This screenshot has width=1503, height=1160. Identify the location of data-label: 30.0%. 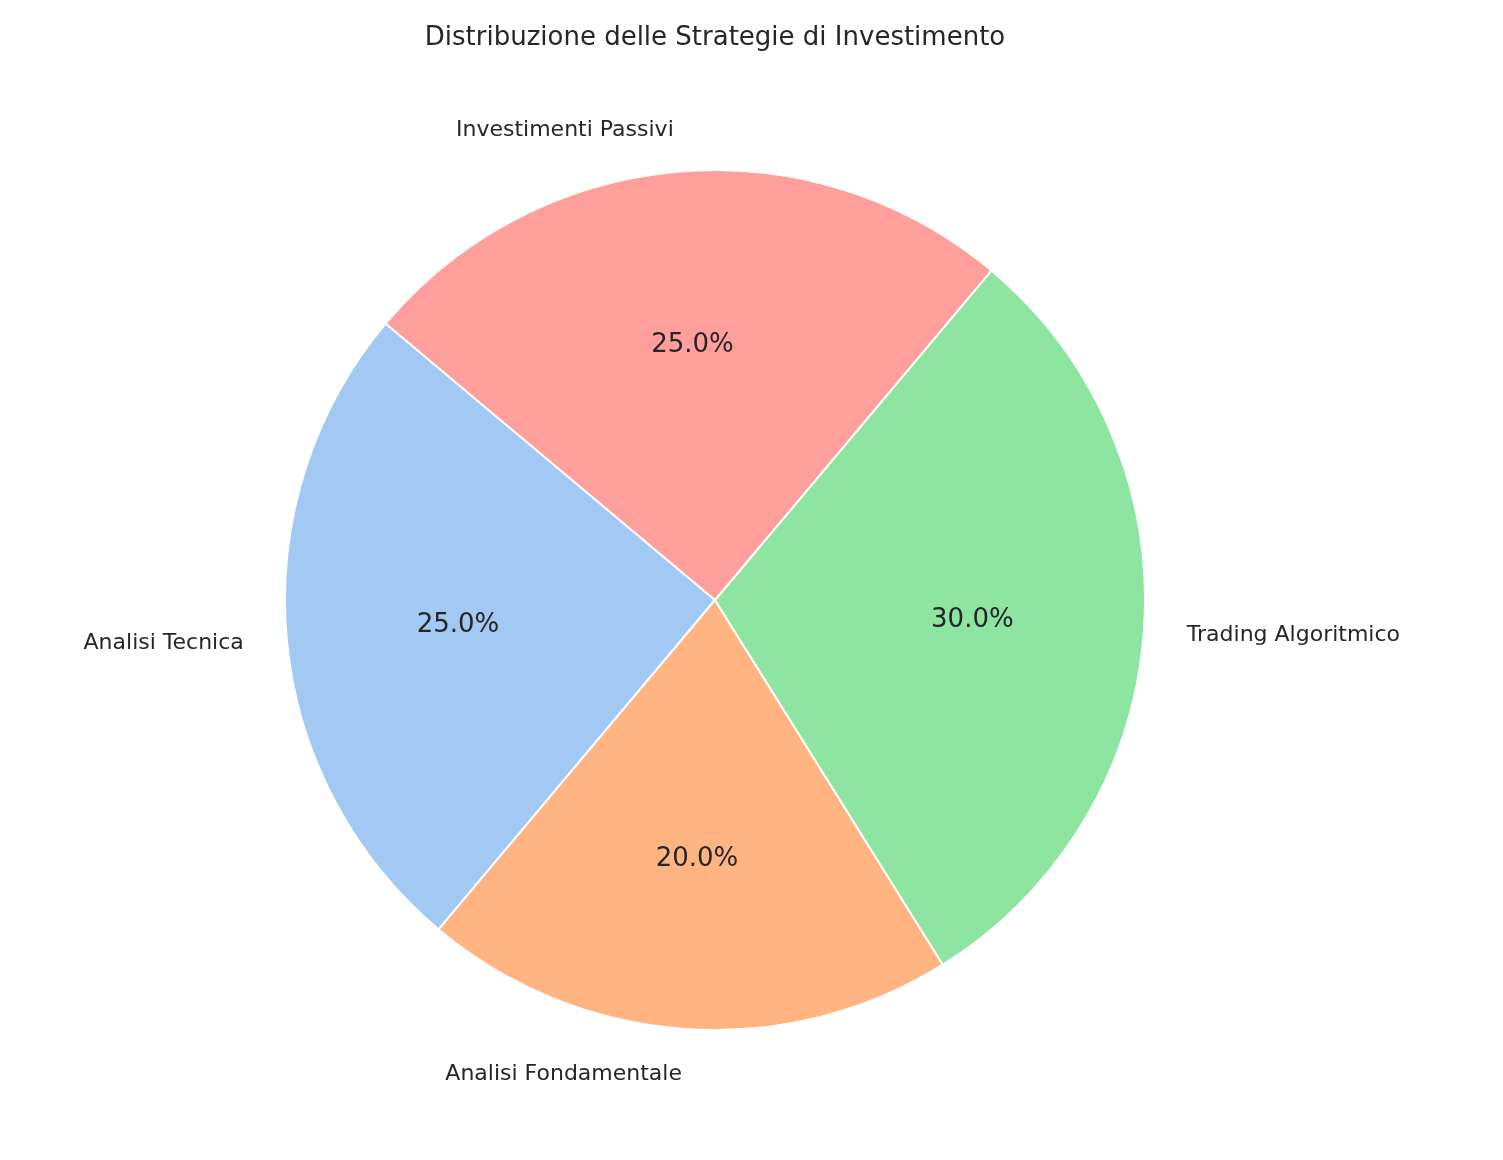
(972, 618).